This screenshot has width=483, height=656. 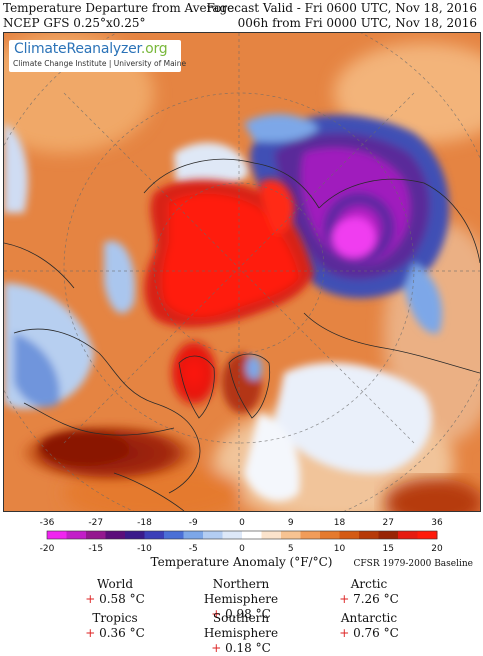 I want to click on legend-tick-c: 20, so click(x=437, y=549).